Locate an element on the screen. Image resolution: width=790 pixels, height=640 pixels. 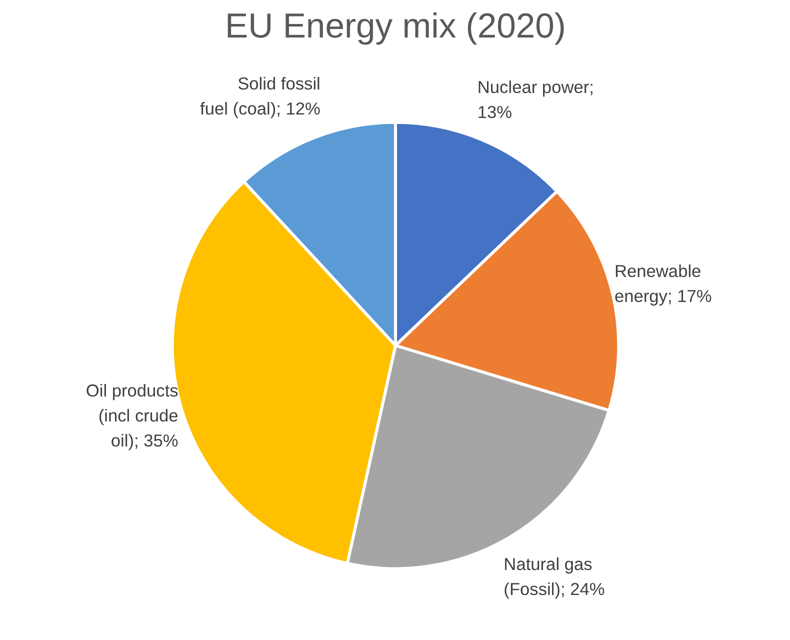
slice-label: Oil products (incl crude oil); 35% is located at coordinates (132, 415).